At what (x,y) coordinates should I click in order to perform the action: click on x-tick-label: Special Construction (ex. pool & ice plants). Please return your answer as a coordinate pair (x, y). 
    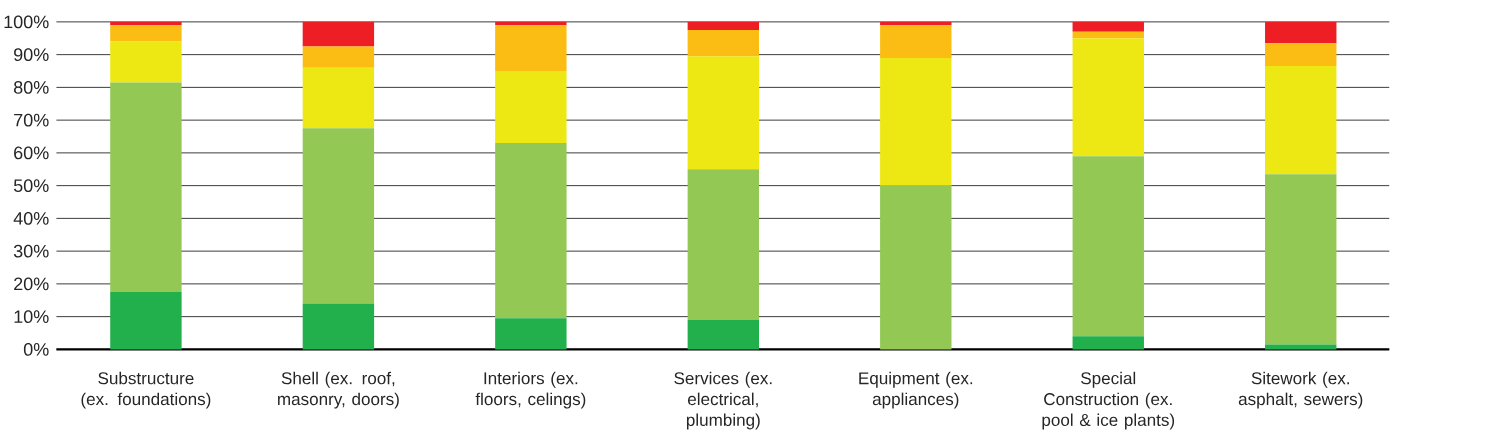
    Looking at the image, I should click on (1108, 401).